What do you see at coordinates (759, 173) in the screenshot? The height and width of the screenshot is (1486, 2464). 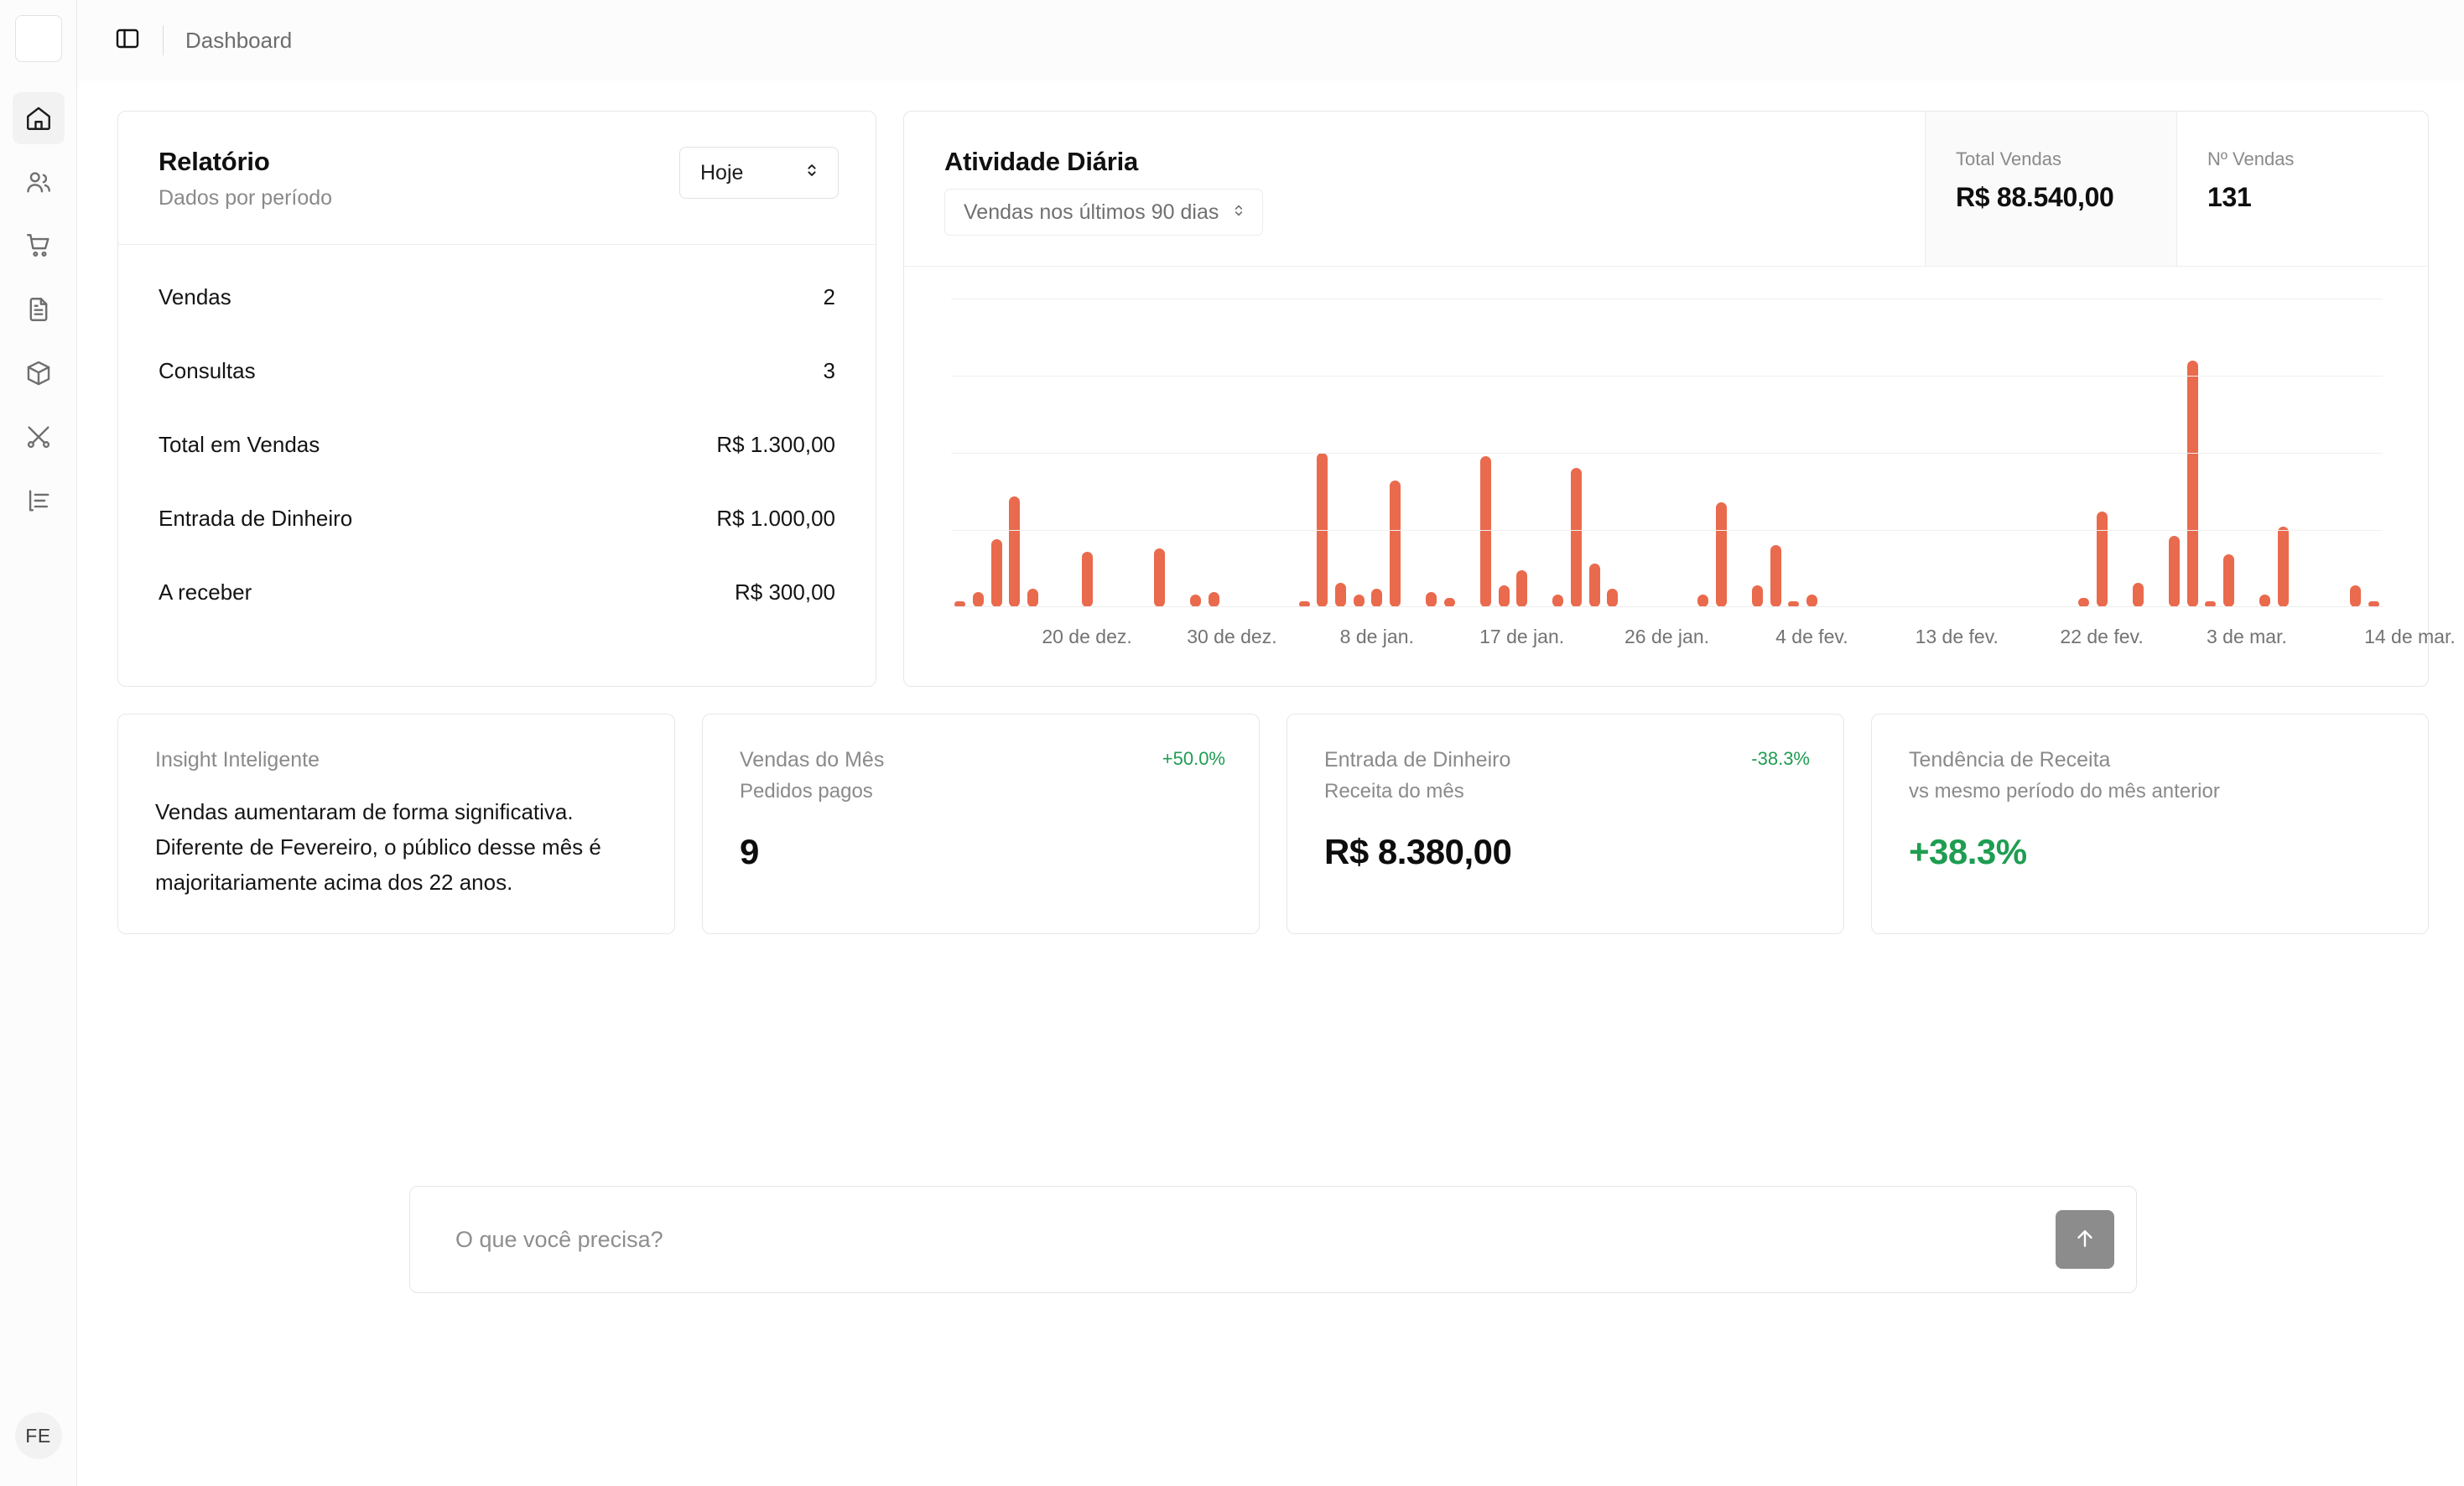 I see `period-select: Hoje` at bounding box center [759, 173].